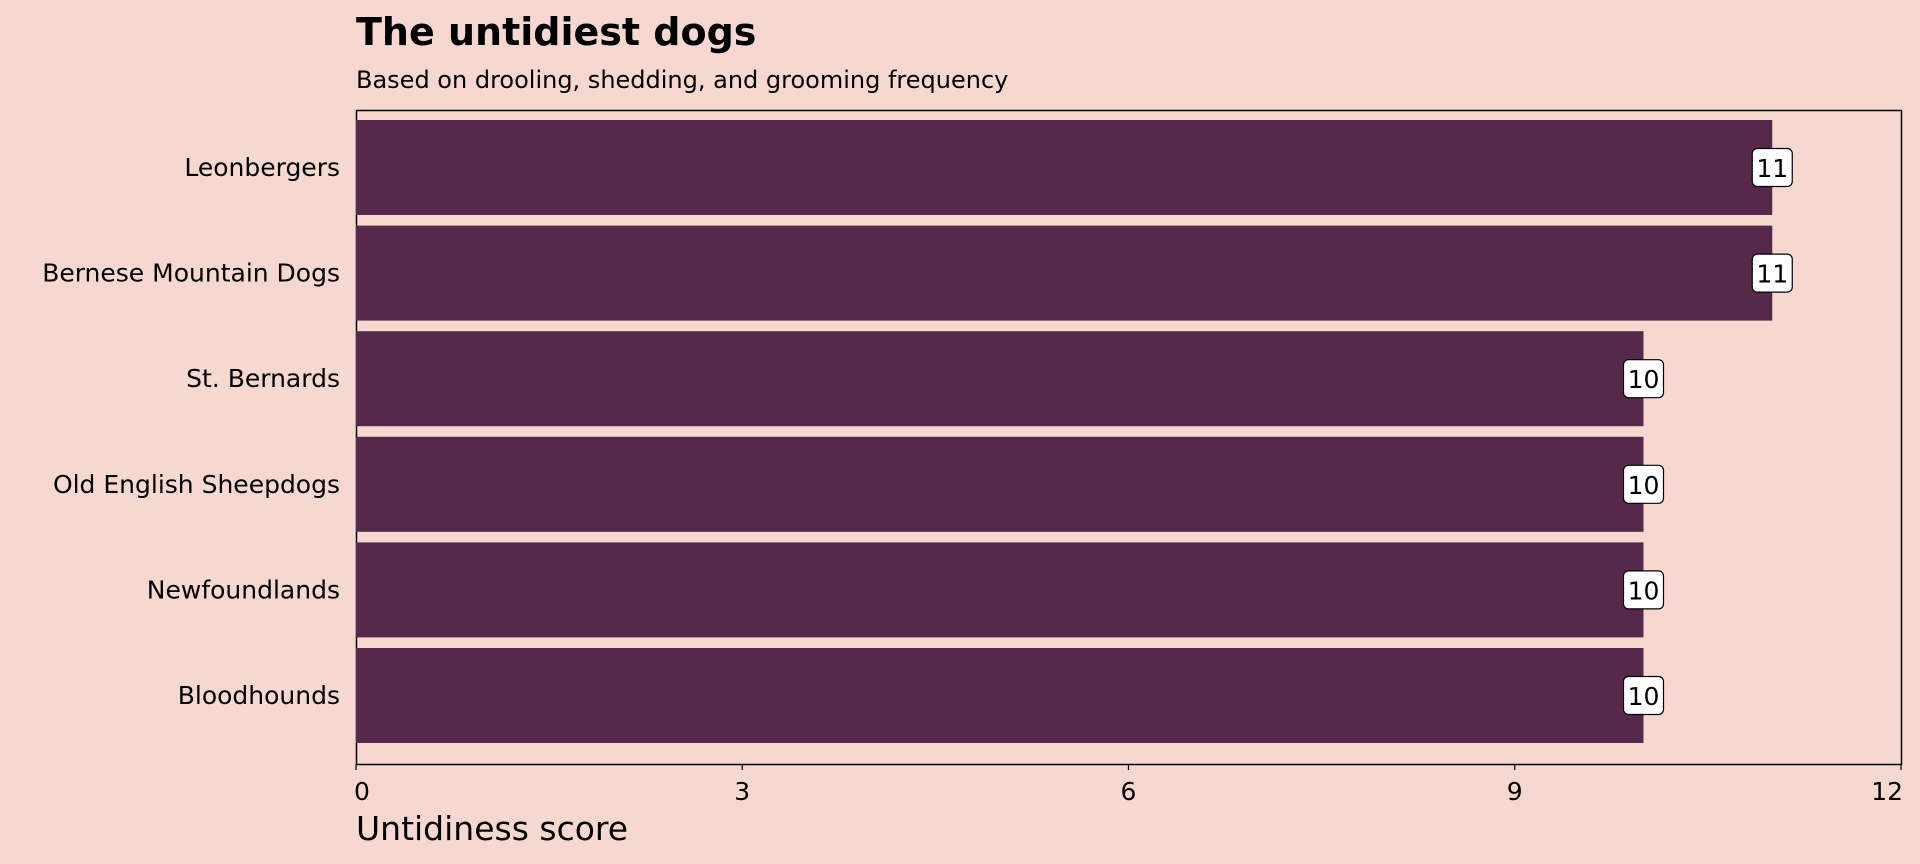 This screenshot has width=1920, height=864. Describe the element at coordinates (1707, 431) in the screenshot. I see `value-labels: 11 11 10 10 10 10` at that location.